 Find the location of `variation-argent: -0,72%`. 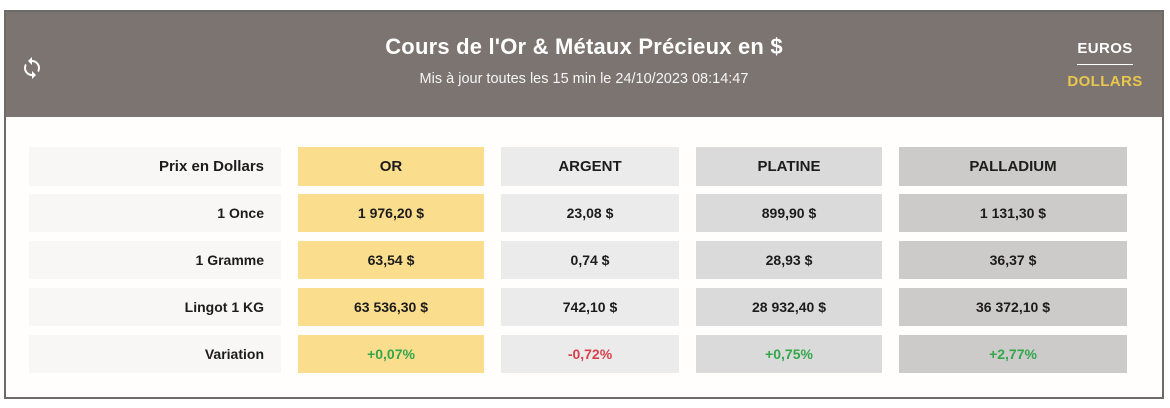

variation-argent: -0,72% is located at coordinates (590, 354).